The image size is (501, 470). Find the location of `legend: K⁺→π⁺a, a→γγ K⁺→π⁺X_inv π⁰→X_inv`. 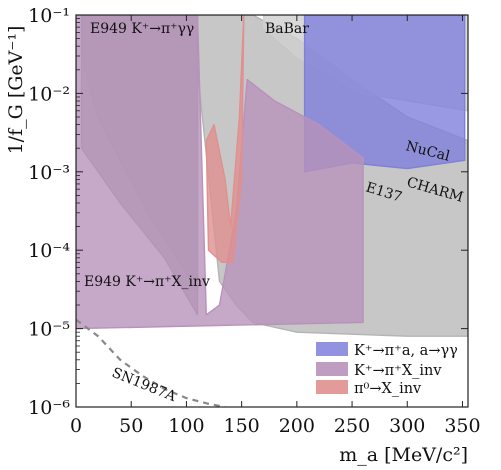

legend: K⁺→π⁺a, a→γγ K⁺→π⁺X_inv π⁰→X_inv is located at coordinates (387, 369).